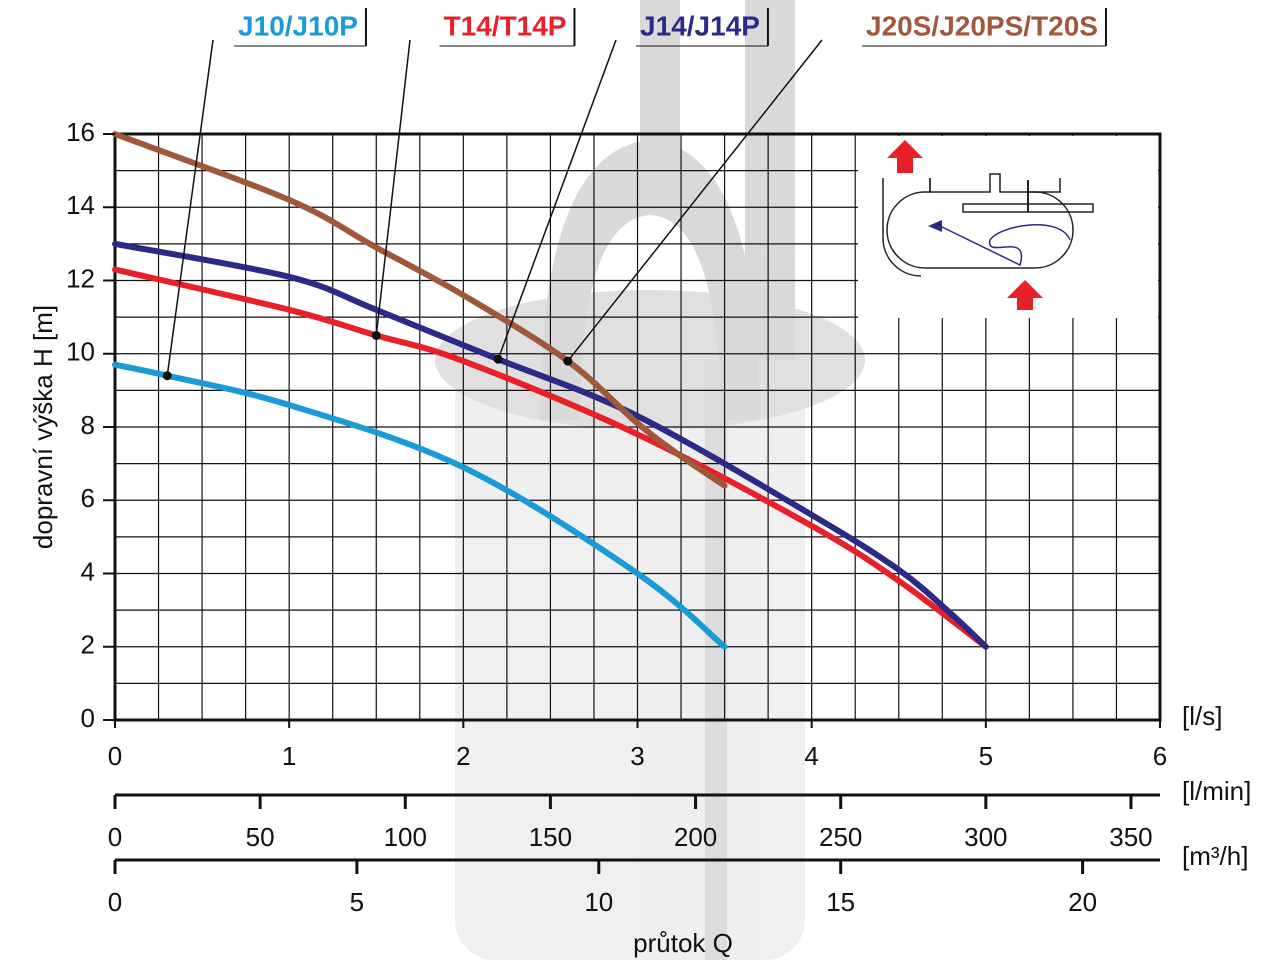 This screenshot has width=1269, height=965. Describe the element at coordinates (700, 25) in the screenshot. I see `legend-label: J14/J14P` at that location.